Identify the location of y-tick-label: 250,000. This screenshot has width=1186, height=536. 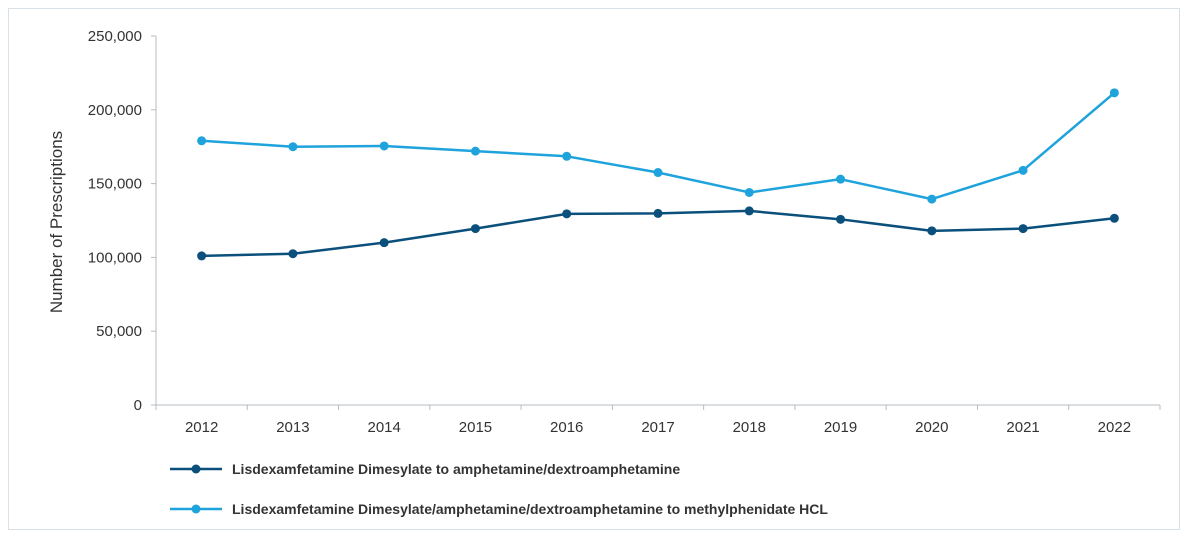
(115, 36).